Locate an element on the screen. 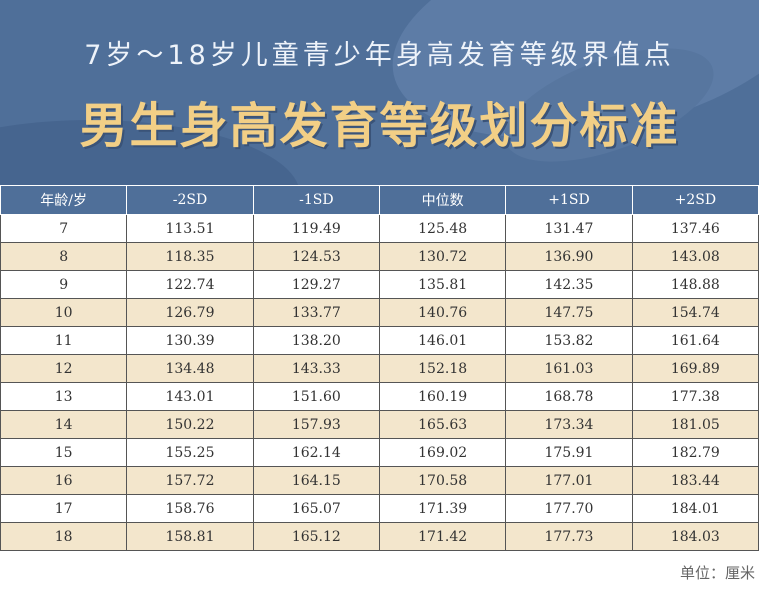  height-value-cell: 177.70 is located at coordinates (569, 508).